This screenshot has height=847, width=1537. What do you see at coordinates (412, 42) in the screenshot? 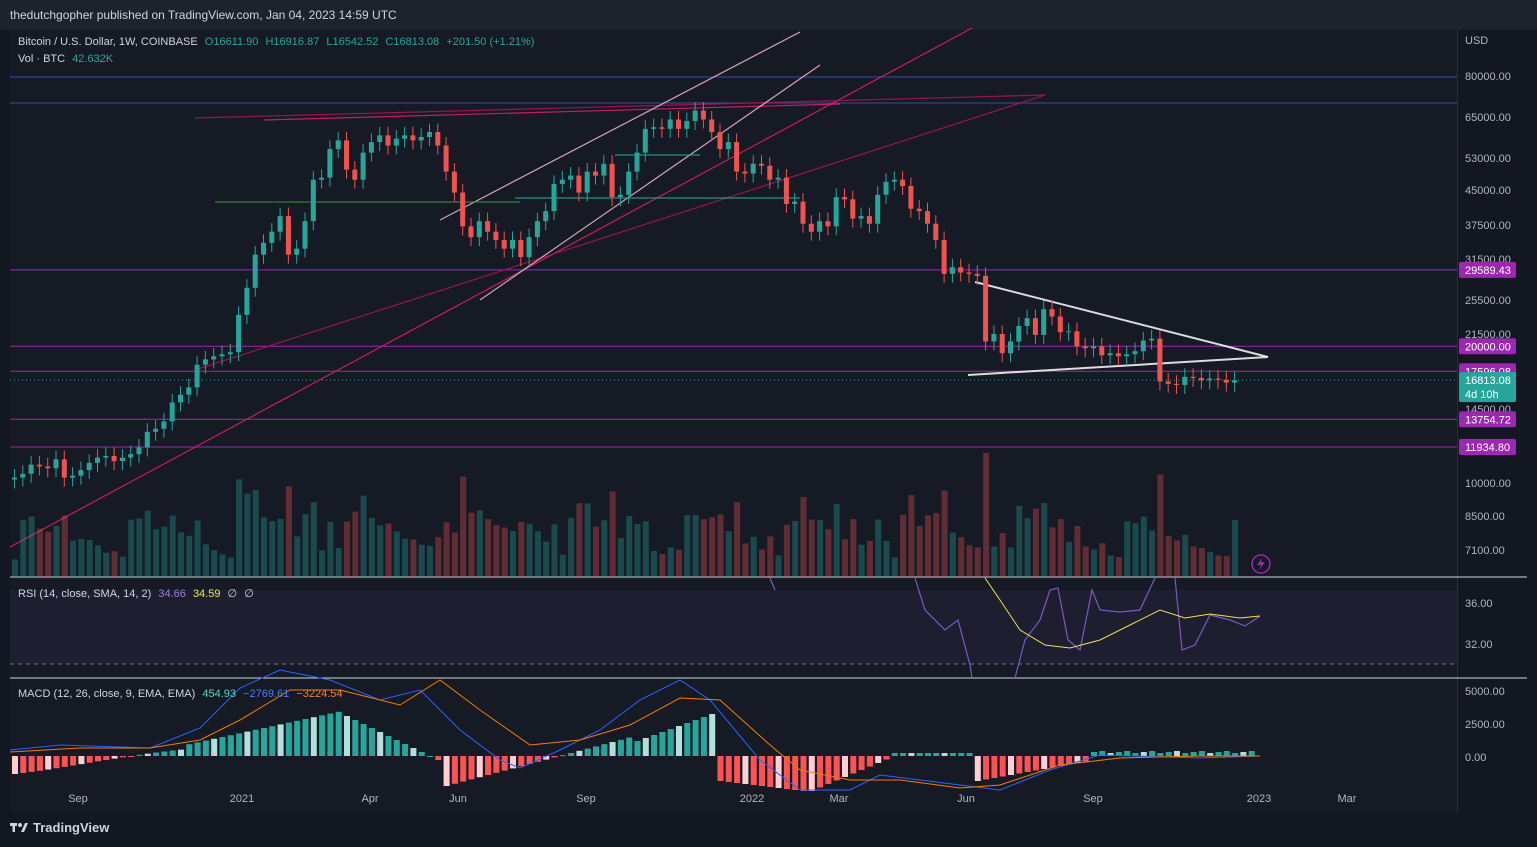
I see `close-value: C16813.08` at bounding box center [412, 42].